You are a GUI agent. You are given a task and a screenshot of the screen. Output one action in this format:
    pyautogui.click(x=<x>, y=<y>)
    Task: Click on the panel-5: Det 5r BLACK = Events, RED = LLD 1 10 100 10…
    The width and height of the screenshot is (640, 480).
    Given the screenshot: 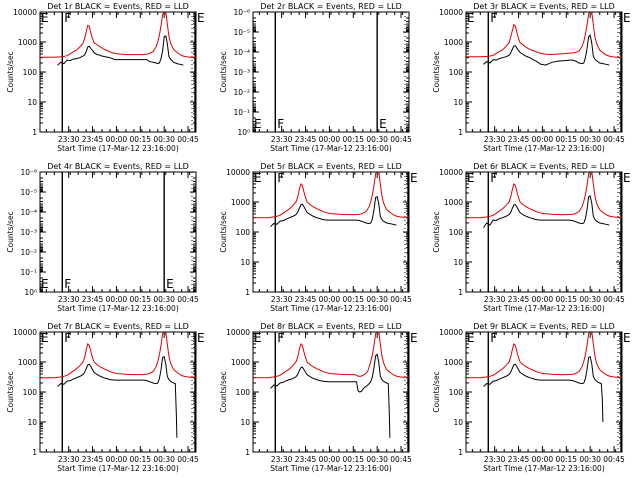 What is the action you would take?
    pyautogui.click(x=318, y=237)
    